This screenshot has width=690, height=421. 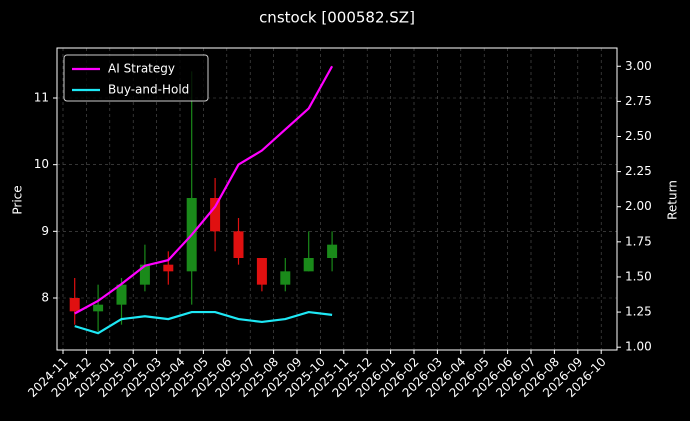 I want to click on series-line, so click(x=203, y=322).